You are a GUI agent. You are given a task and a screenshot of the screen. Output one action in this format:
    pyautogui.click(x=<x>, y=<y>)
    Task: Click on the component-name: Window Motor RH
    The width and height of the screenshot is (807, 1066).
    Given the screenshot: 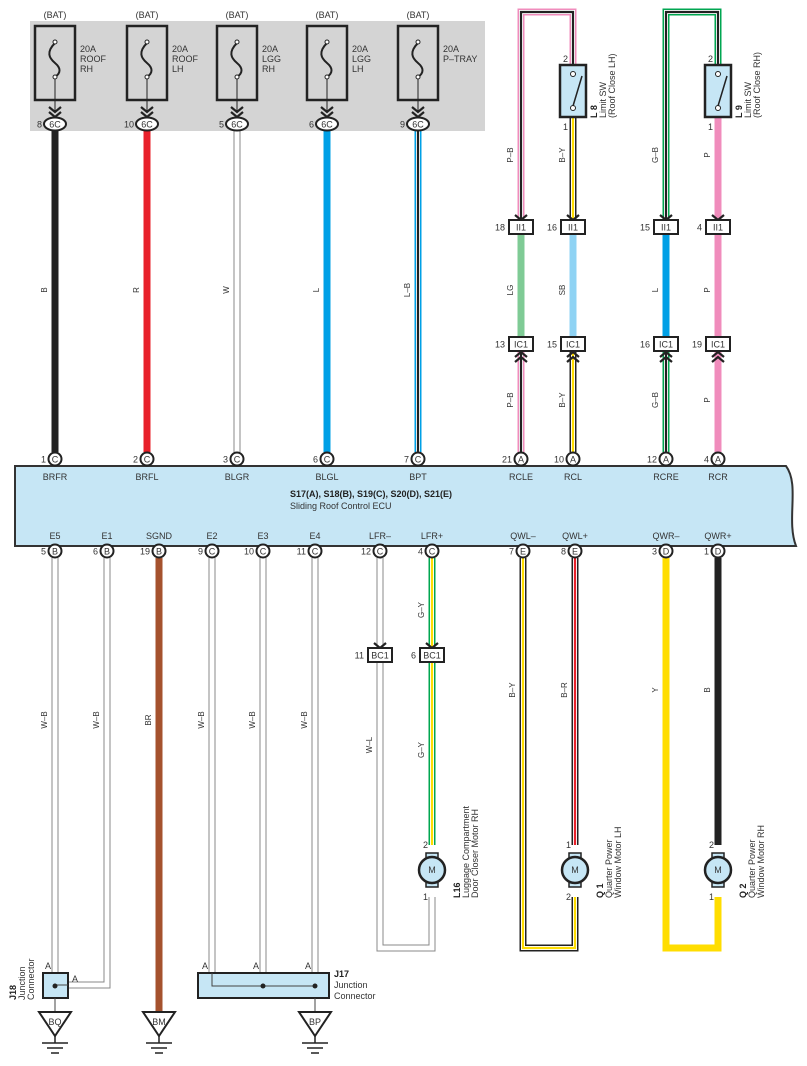 What is the action you would take?
    pyautogui.click(x=761, y=861)
    